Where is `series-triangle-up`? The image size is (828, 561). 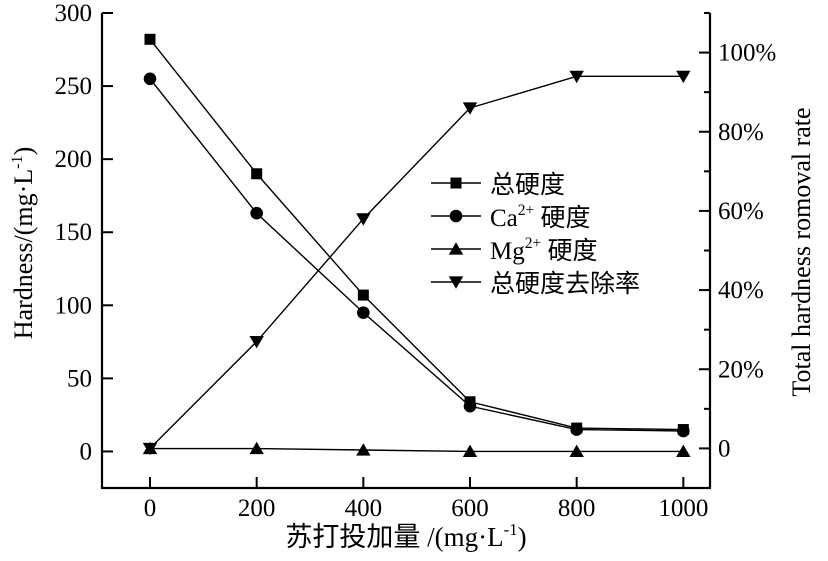 series-triangle-up is located at coordinates (416, 449).